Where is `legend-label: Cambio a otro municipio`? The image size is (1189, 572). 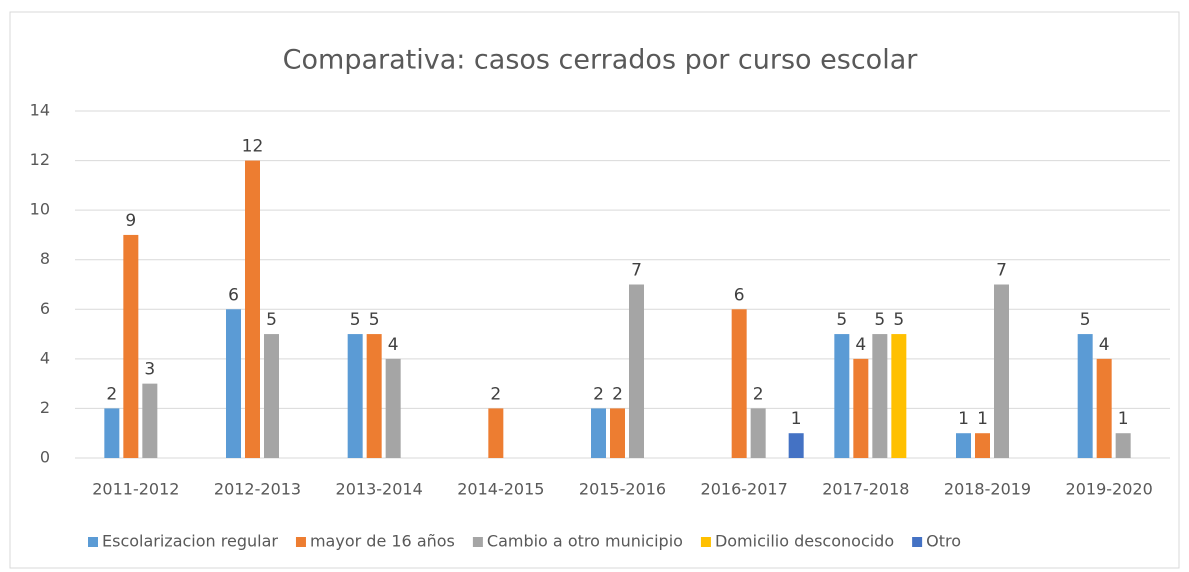
legend-label: Cambio a otro municipio is located at coordinates (585, 541).